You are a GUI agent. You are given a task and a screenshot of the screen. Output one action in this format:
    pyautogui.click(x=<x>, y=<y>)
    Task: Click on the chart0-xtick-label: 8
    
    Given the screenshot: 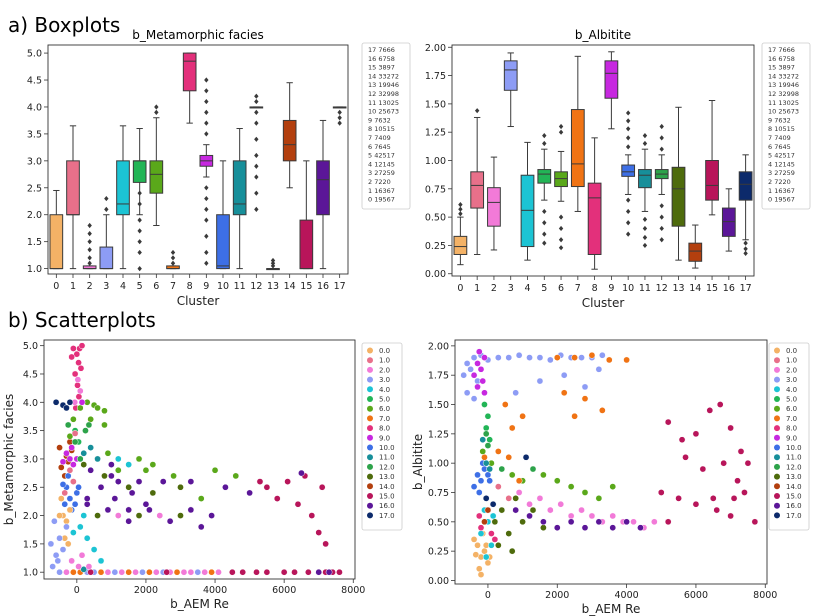 What is the action you would take?
    pyautogui.click(x=190, y=286)
    